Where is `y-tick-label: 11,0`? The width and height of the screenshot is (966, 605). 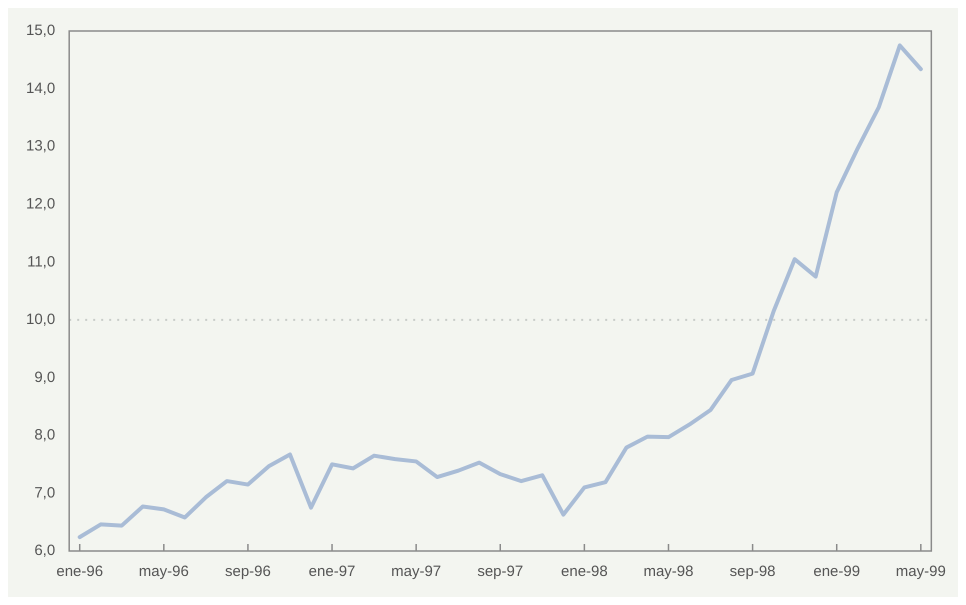
y-tick-label: 11,0 is located at coordinates (41, 261).